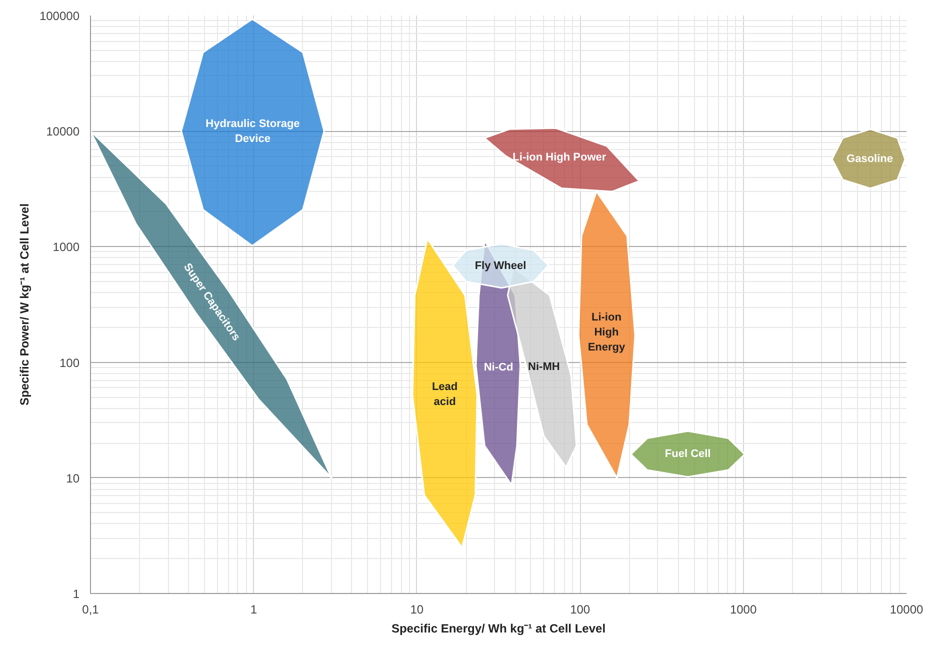  I want to click on x-tick-label: 0,1, so click(91, 609).